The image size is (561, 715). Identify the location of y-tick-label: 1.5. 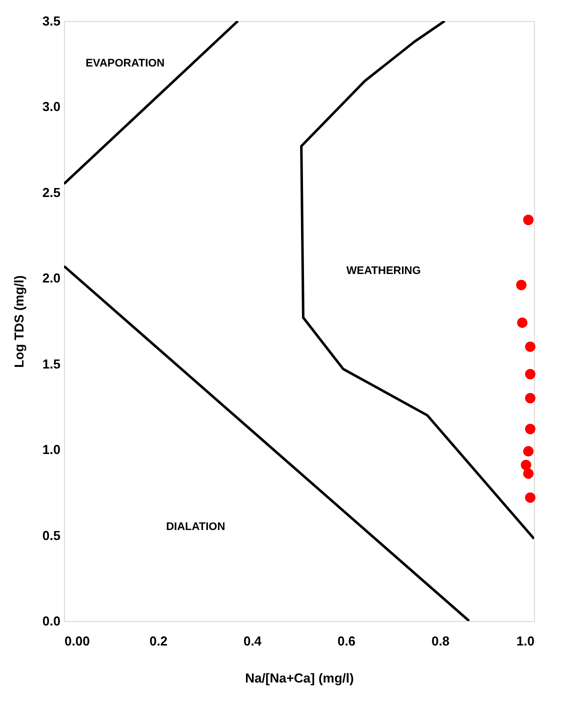
(51, 364).